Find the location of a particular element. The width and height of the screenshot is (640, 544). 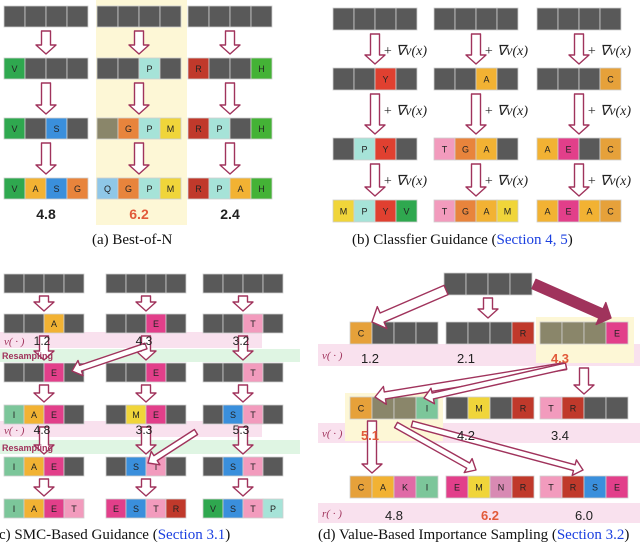

sequence-a: P is located at coordinates (139, 68).